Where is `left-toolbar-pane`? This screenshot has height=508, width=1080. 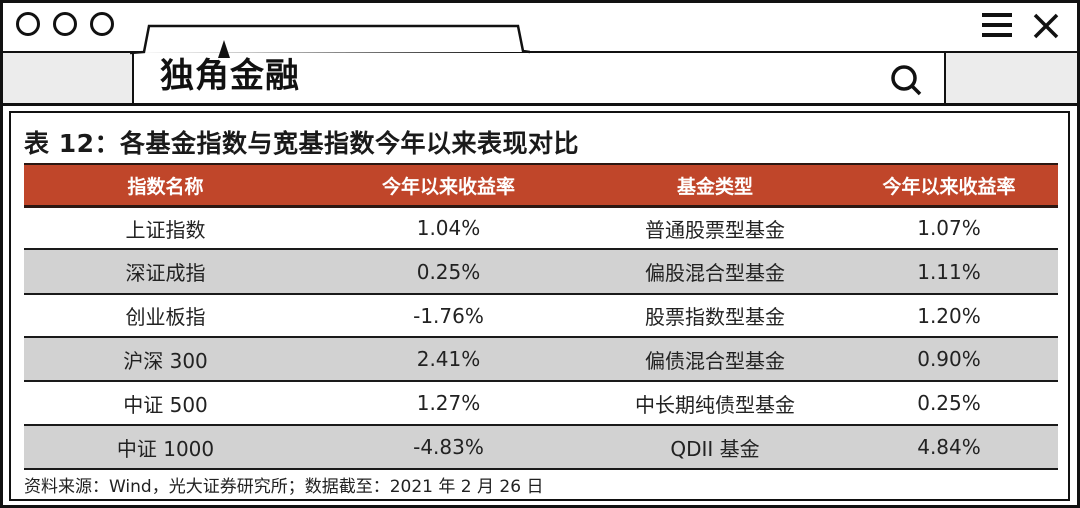 left-toolbar-pane is located at coordinates (68, 78).